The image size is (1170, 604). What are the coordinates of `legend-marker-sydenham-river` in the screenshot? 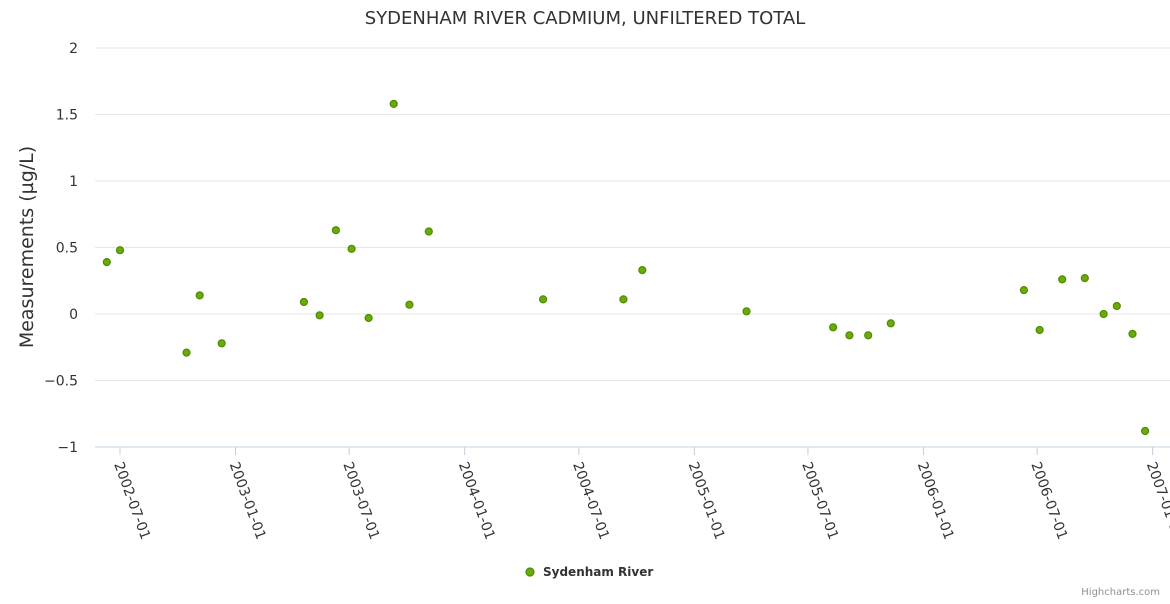 It's located at (530, 572).